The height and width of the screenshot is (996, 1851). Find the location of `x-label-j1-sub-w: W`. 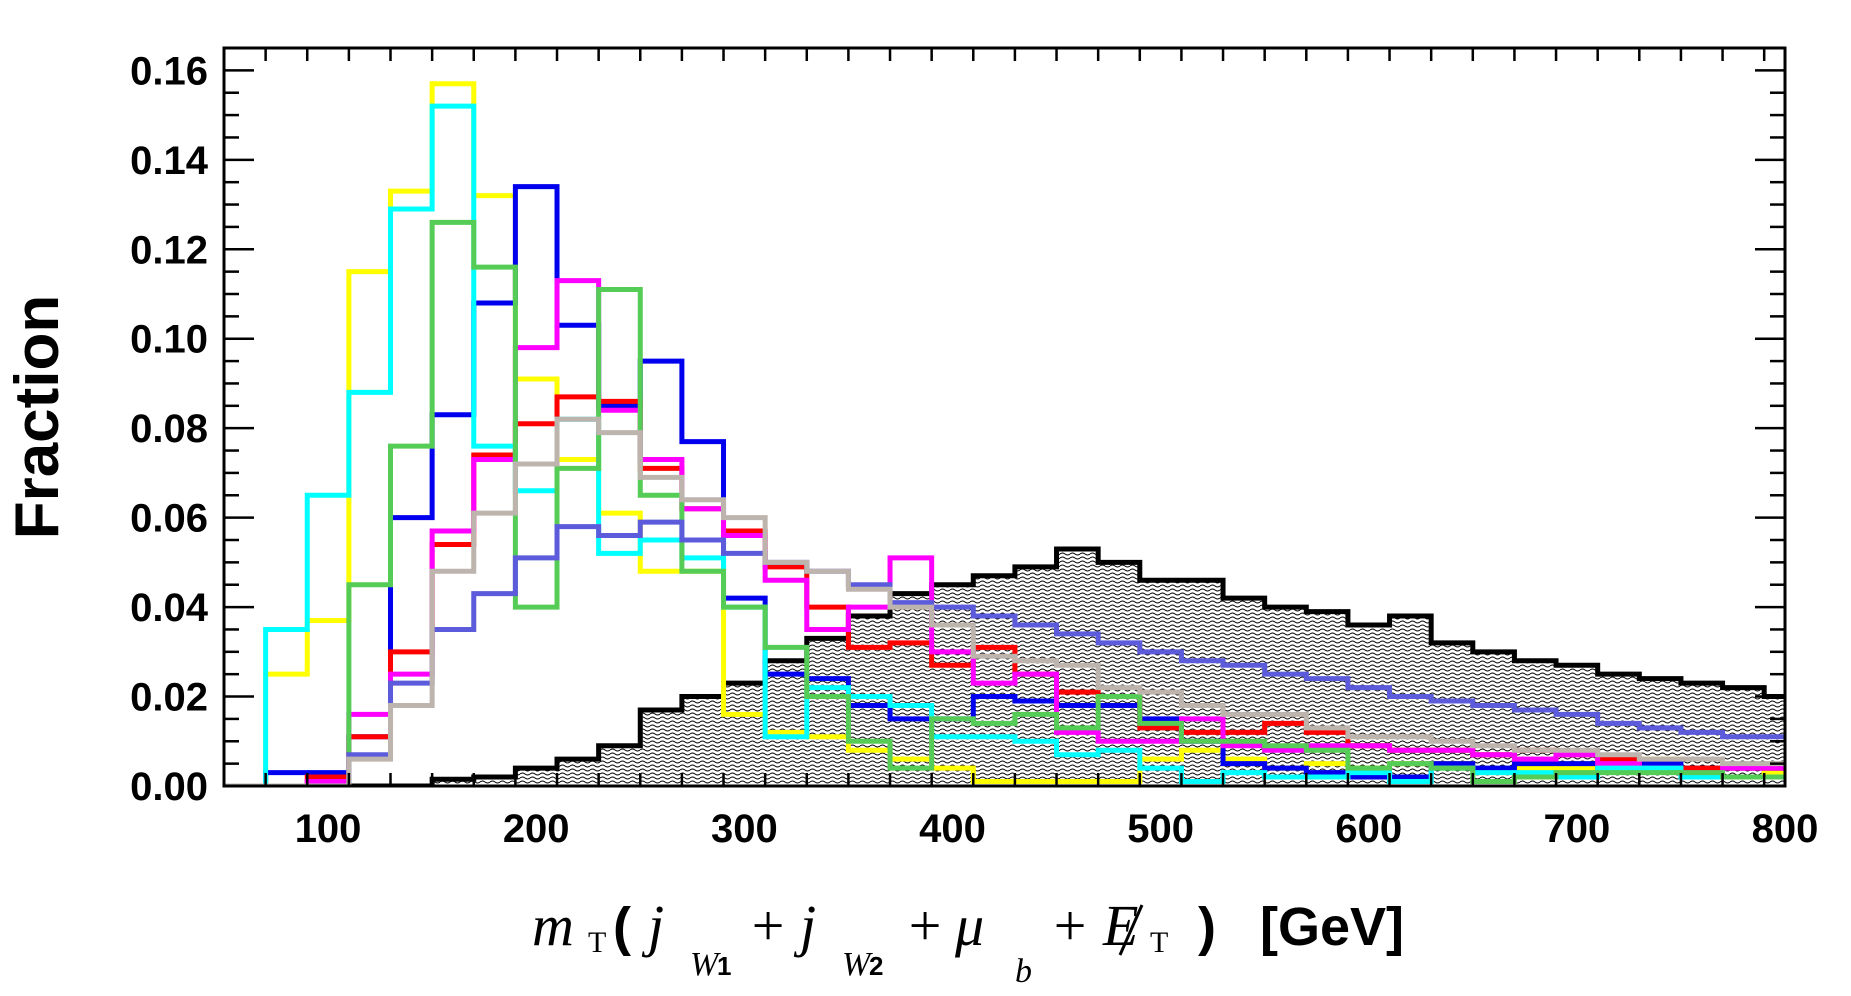

x-label-j1-sub-w: W is located at coordinates (705, 964).